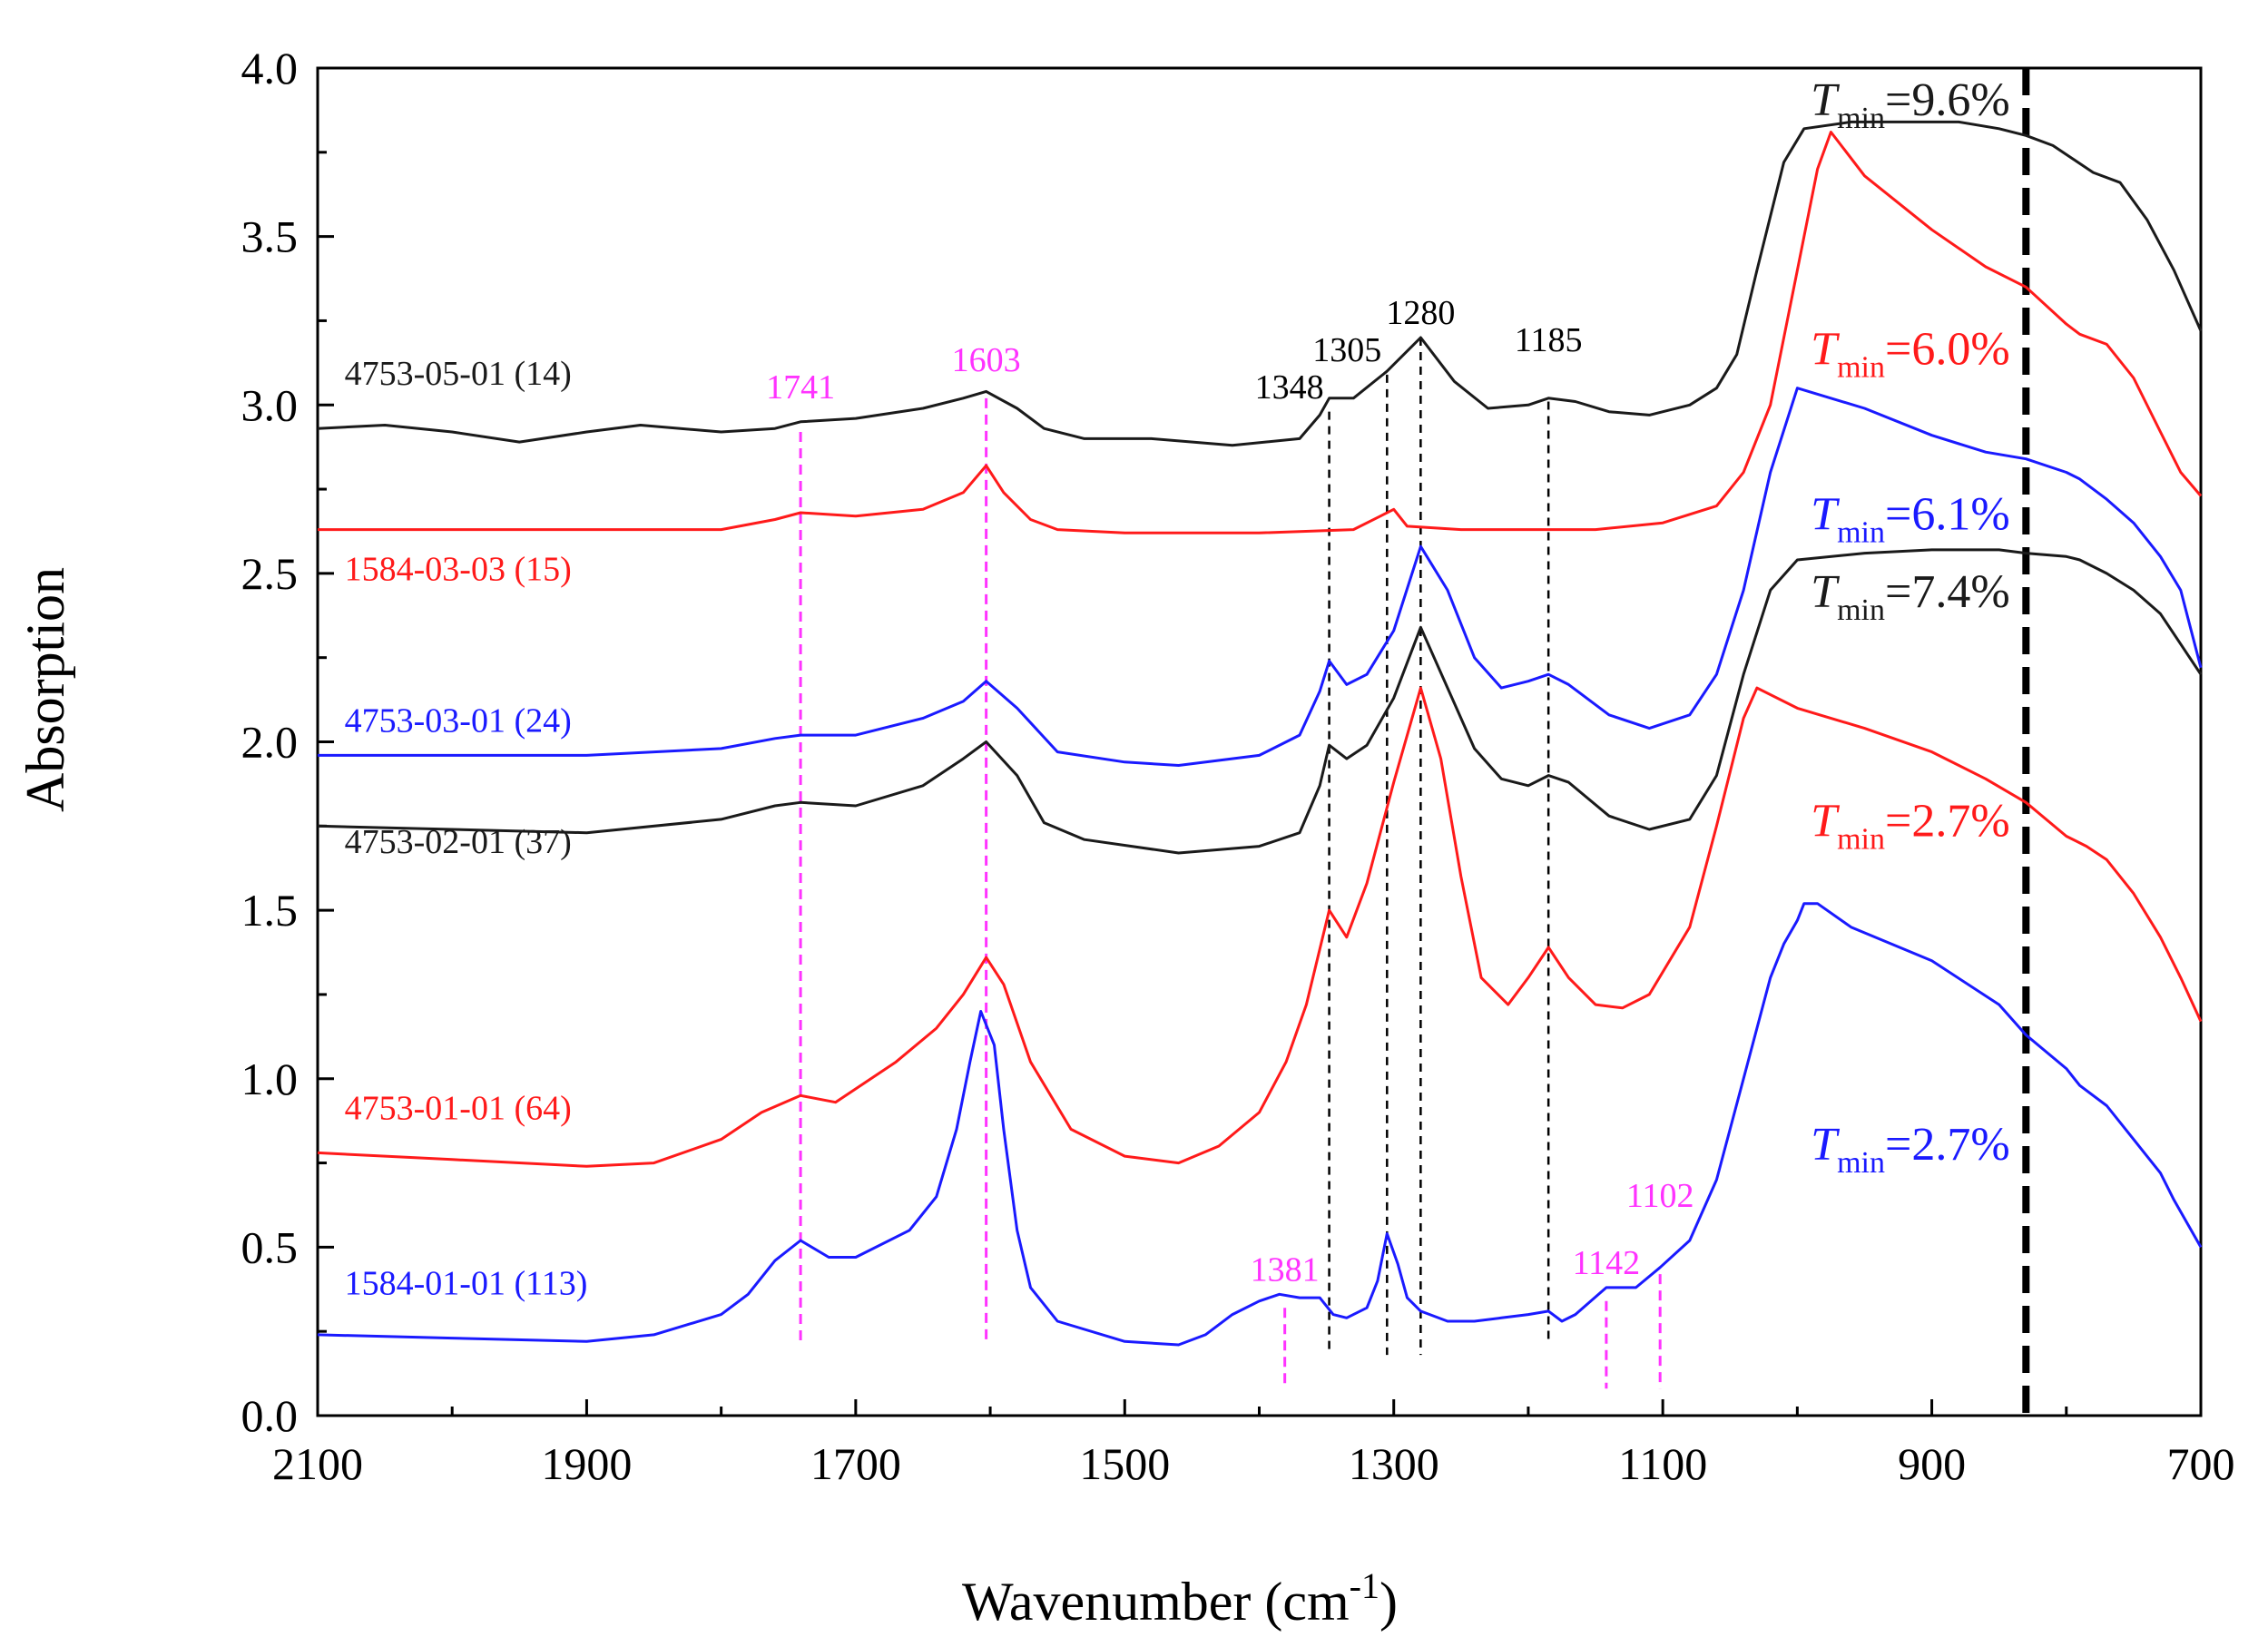  Describe the element at coordinates (1388, 1602) in the screenshot. I see `x-axis-label-close: )` at that location.